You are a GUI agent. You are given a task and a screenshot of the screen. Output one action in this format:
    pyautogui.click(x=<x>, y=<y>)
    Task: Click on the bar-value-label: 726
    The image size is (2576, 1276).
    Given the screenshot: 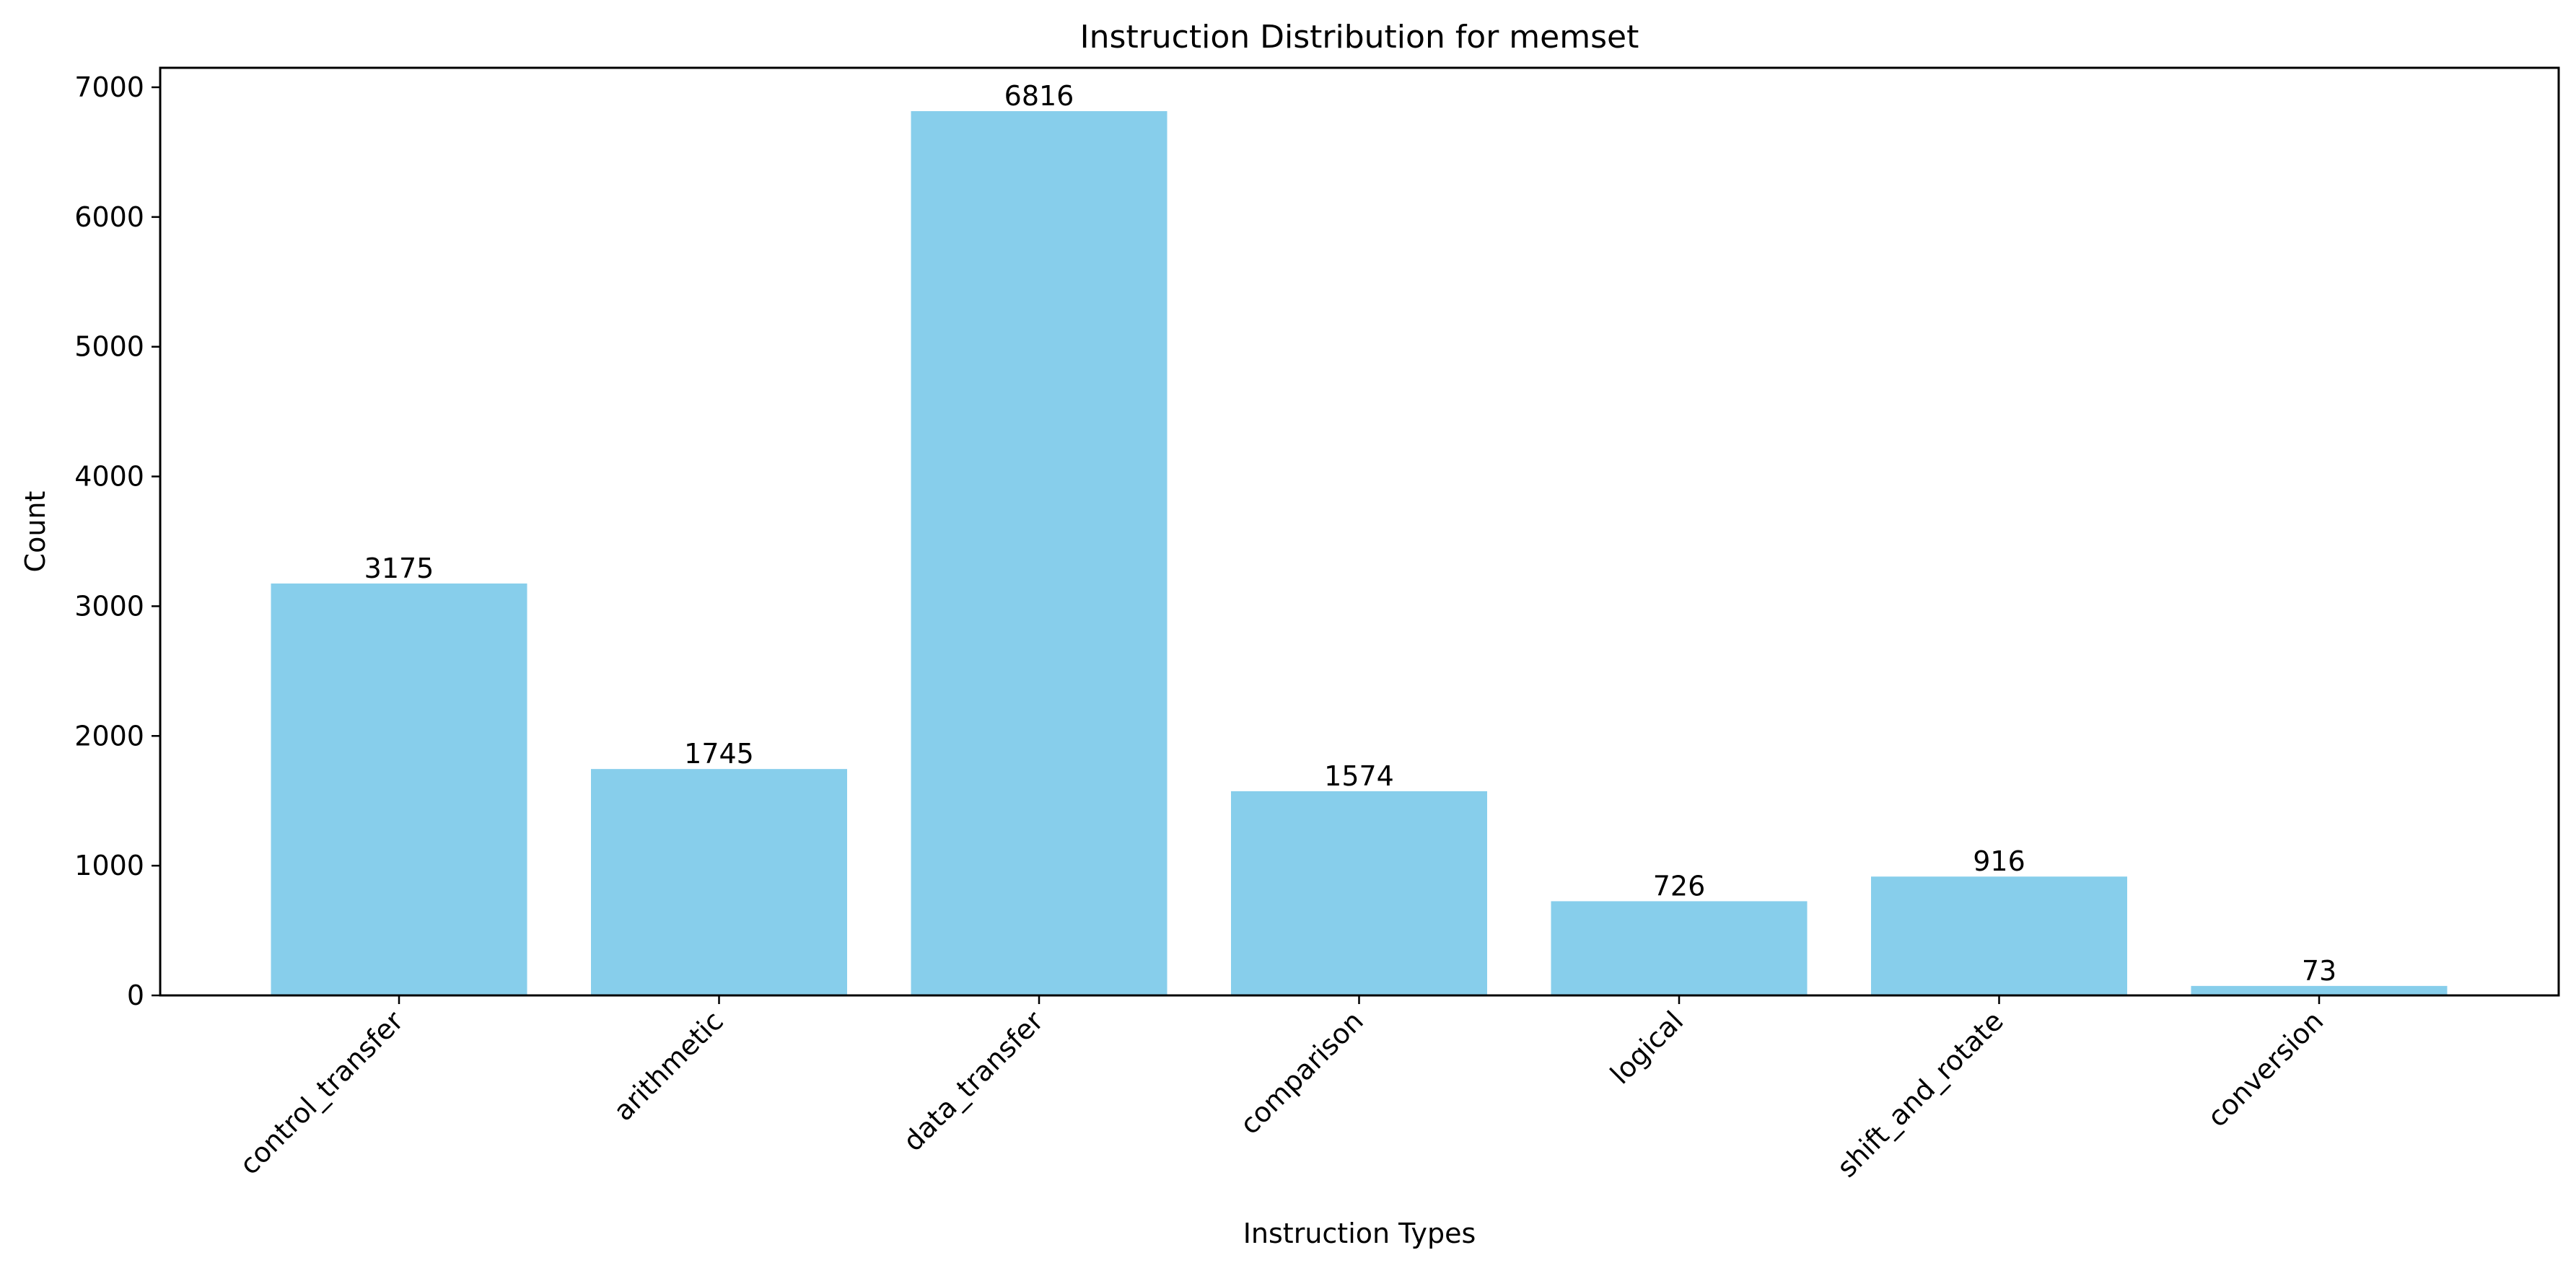 What is the action you would take?
    pyautogui.click(x=1680, y=886)
    